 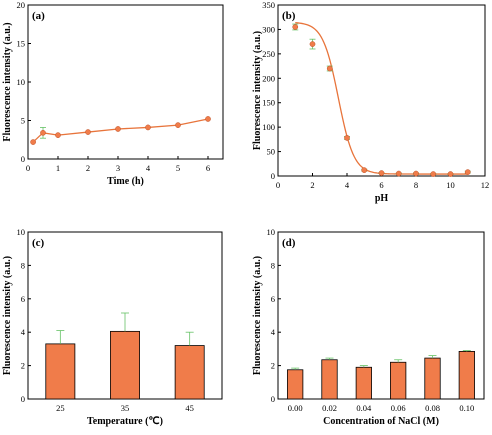 I want to click on y-tick-label: 250, so click(x=268, y=54).